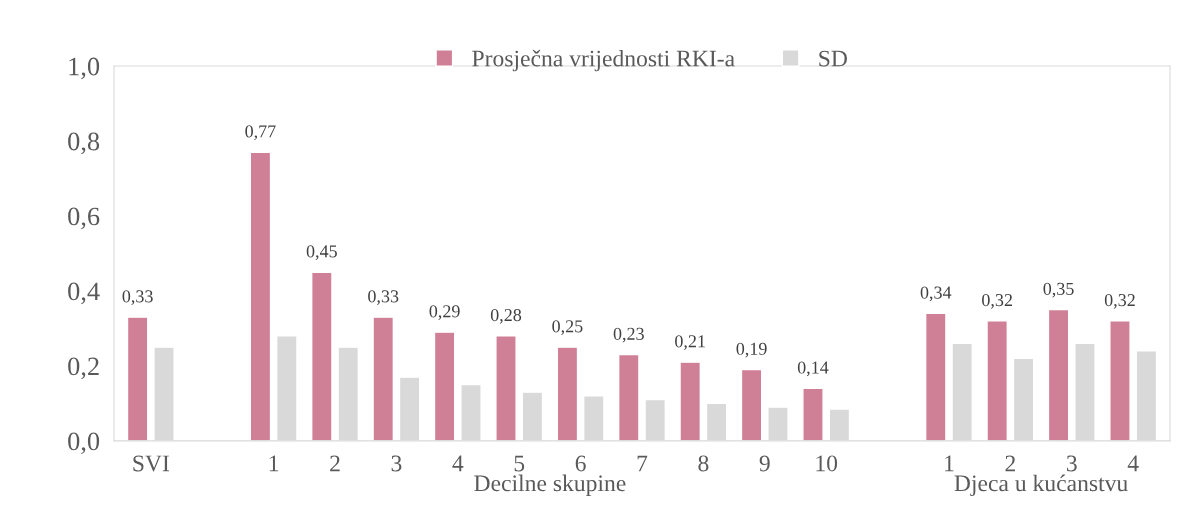 Image resolution: width=1200 pixels, height=528 pixels. Describe the element at coordinates (84, 443) in the screenshot. I see `y-tick-label: 0,0` at that location.